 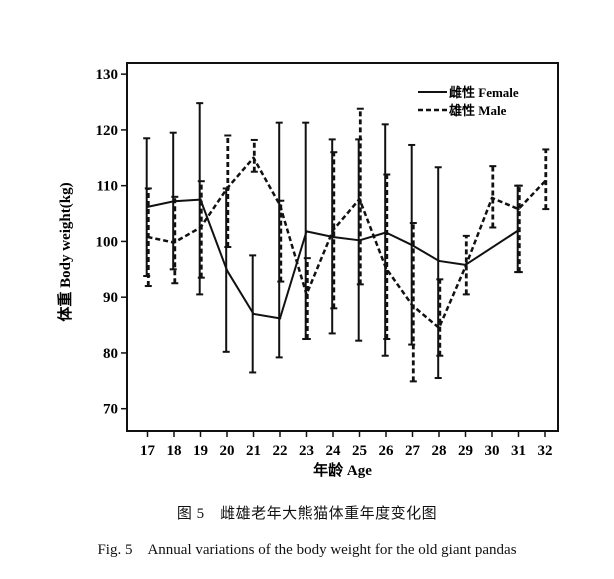 What do you see at coordinates (465, 451) in the screenshot?
I see `x-tick-label: 29` at bounding box center [465, 451].